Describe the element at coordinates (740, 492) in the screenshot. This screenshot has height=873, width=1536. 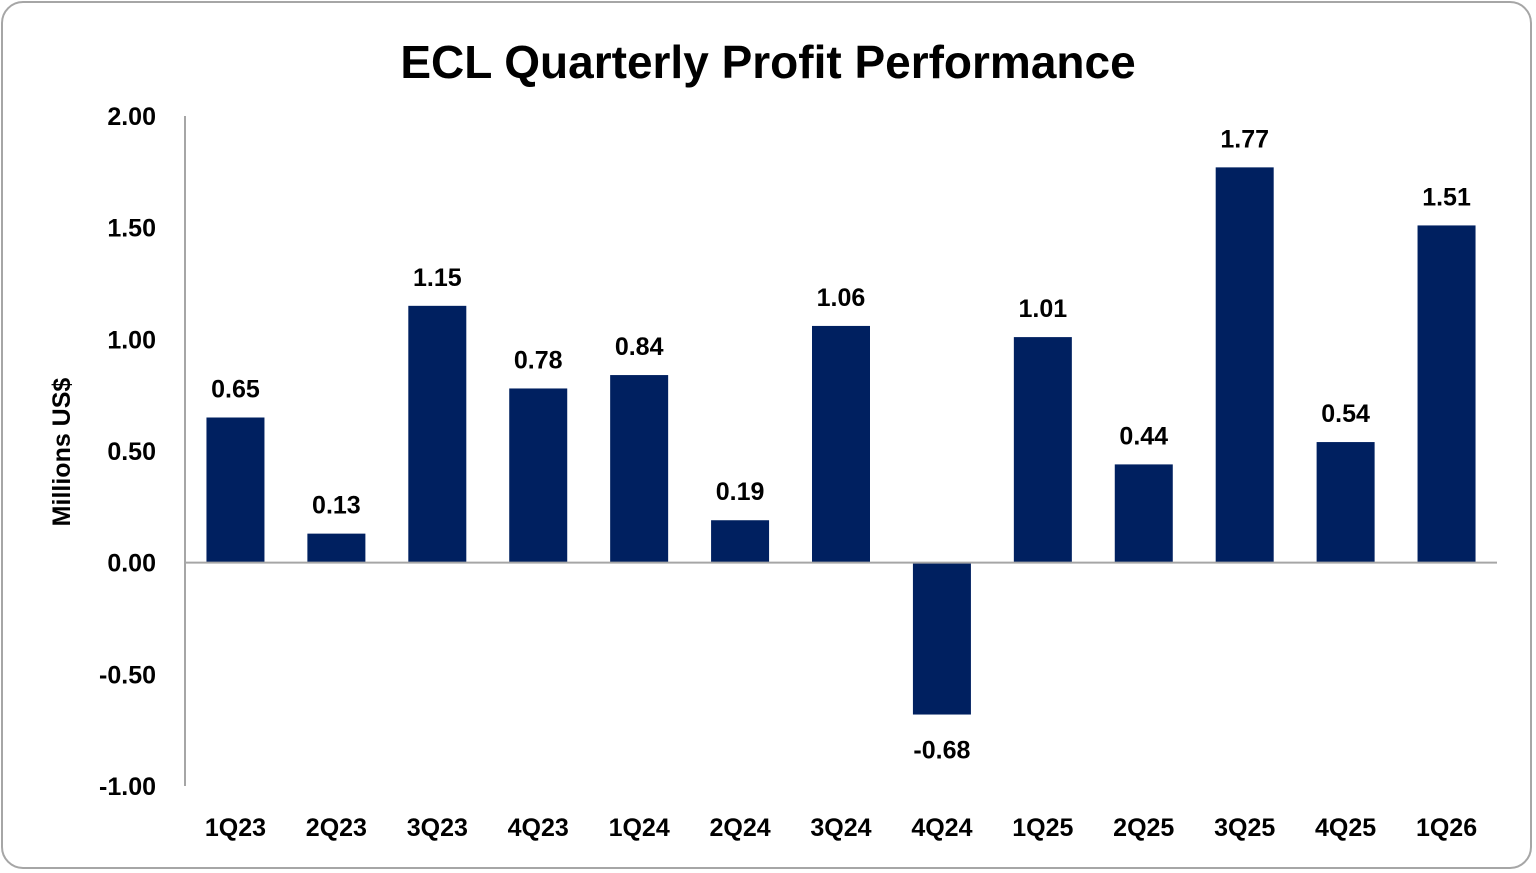
I see `data-label: 0.19` at that location.